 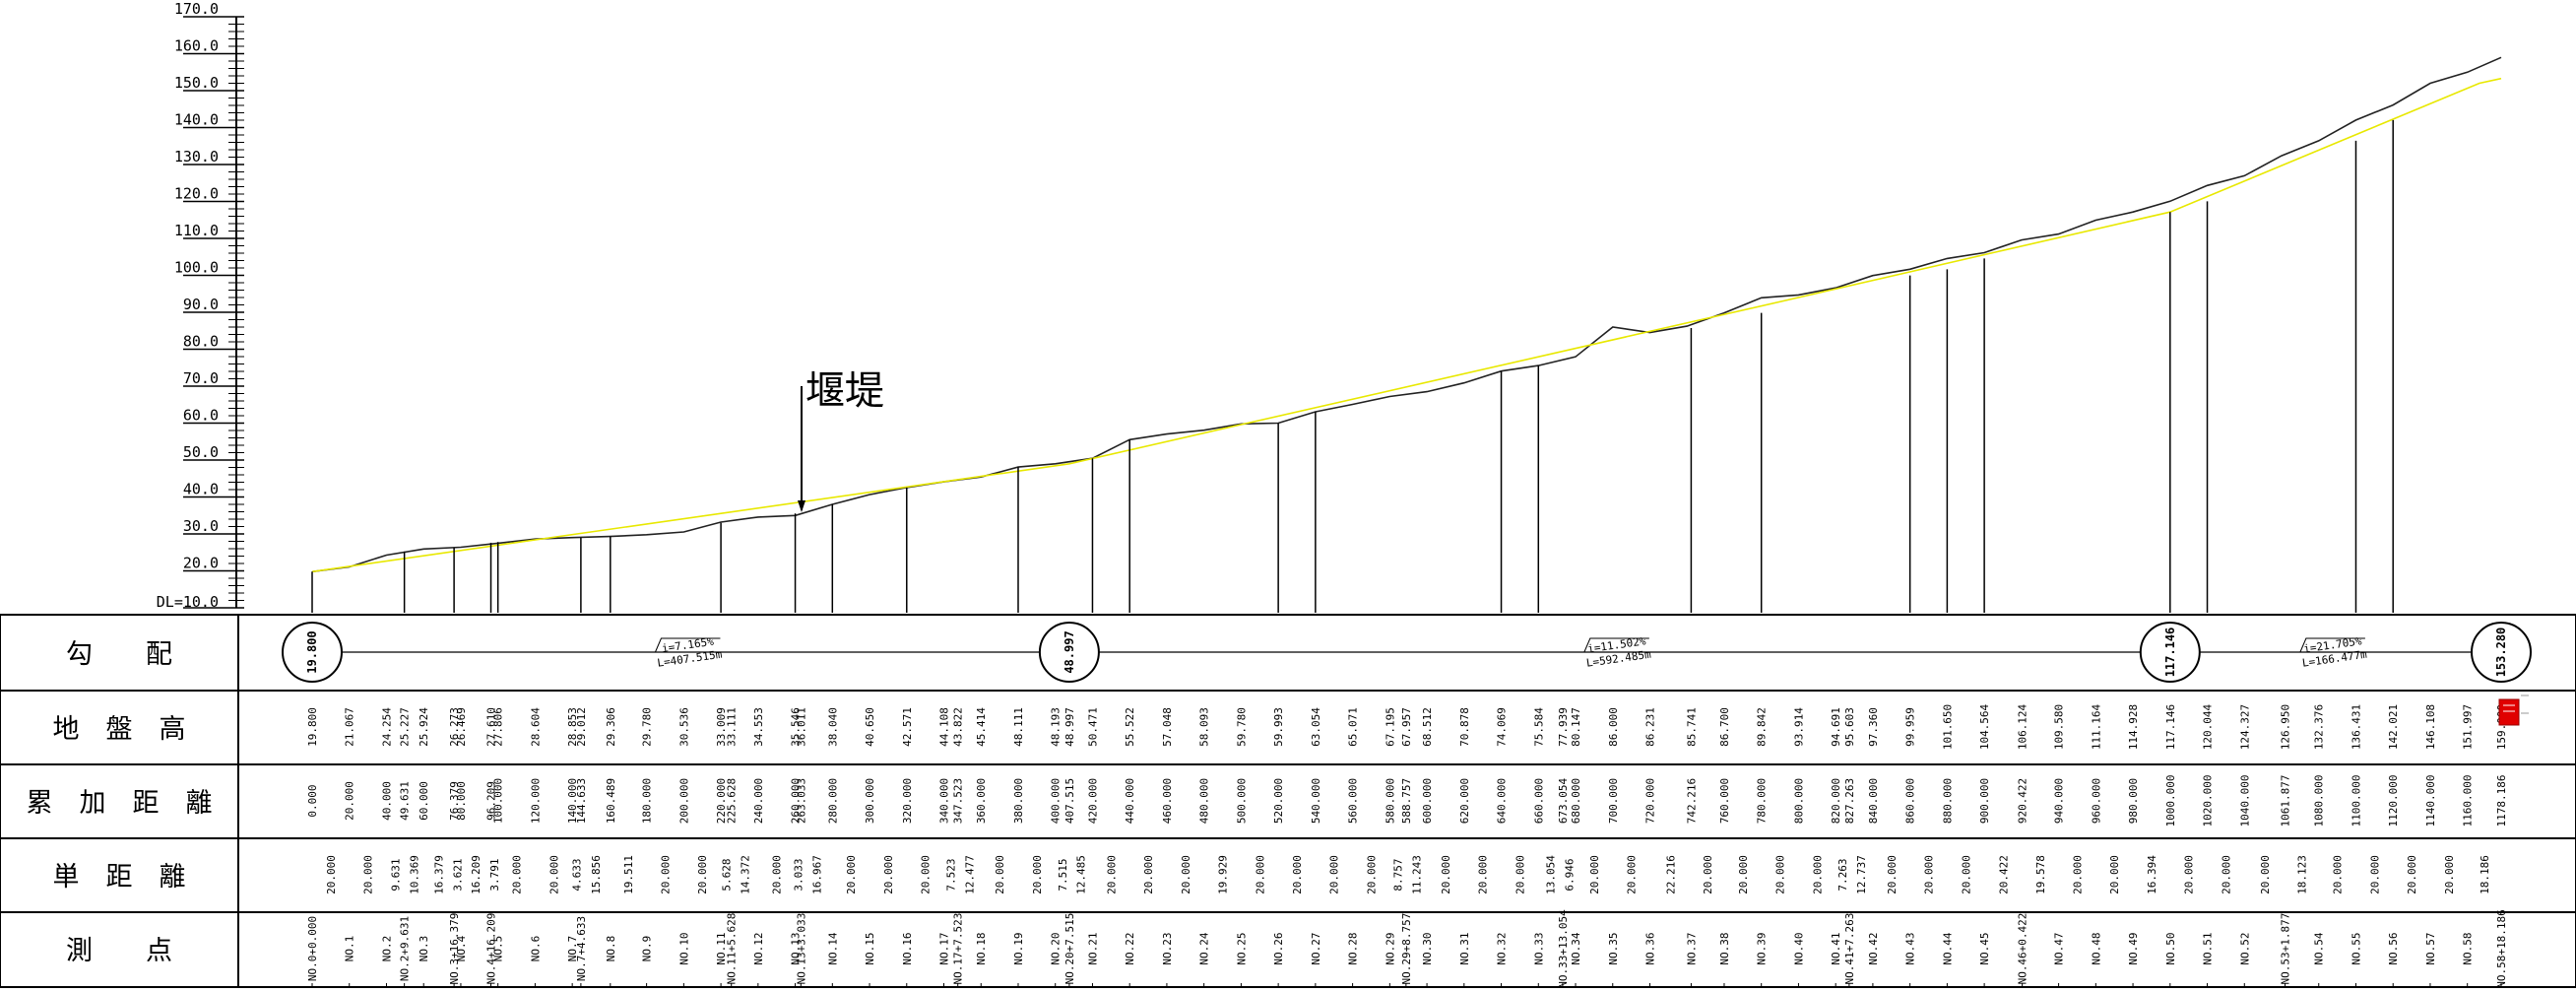 I want to click on control-point-elevation: 19.800, so click(x=312, y=651).